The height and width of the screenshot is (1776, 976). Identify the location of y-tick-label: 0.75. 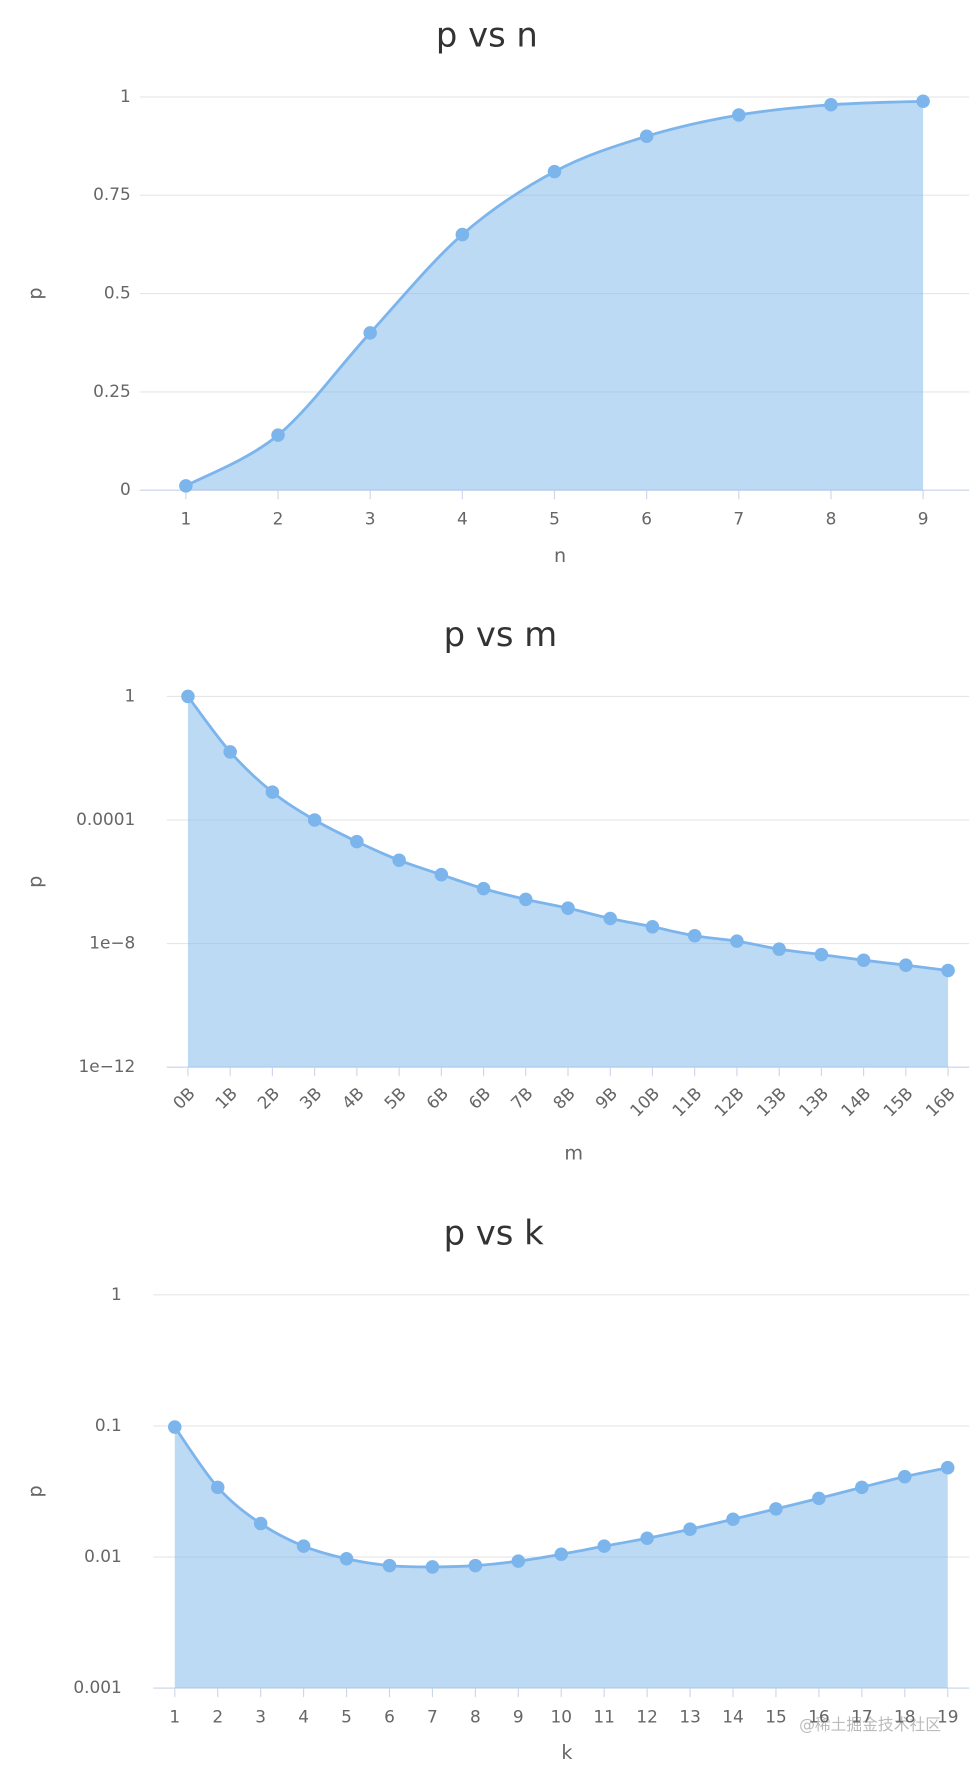
(112, 194).